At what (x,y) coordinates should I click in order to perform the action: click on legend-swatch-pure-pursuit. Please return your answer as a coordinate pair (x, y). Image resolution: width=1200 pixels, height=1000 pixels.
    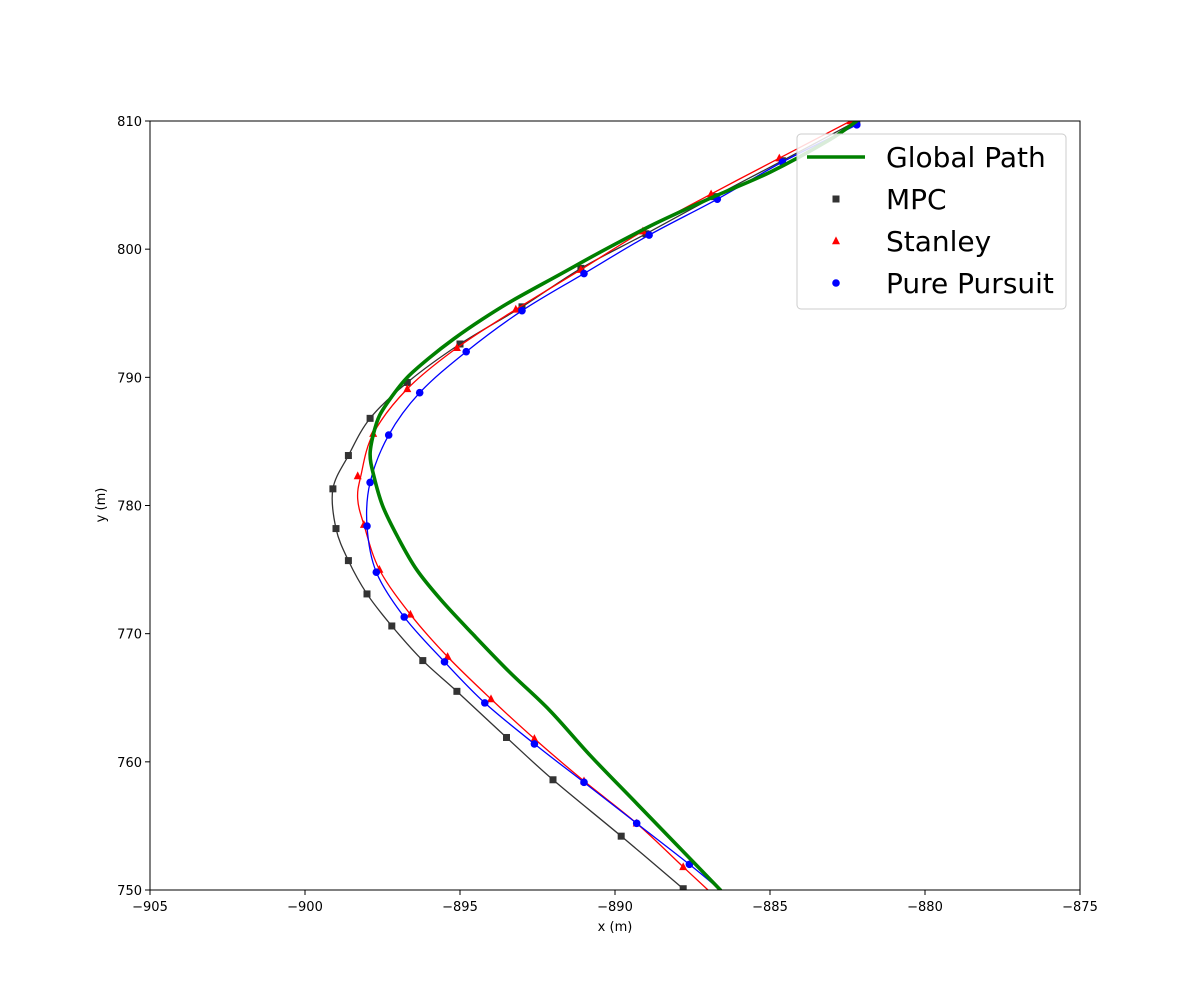
    Looking at the image, I should click on (836, 283).